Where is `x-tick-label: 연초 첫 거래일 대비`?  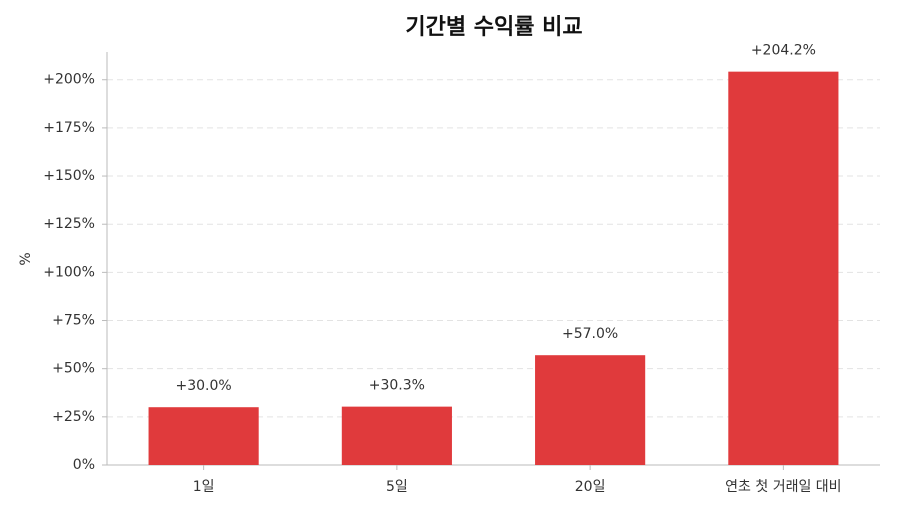 x-tick-label: 연초 첫 거래일 대비 is located at coordinates (783, 487).